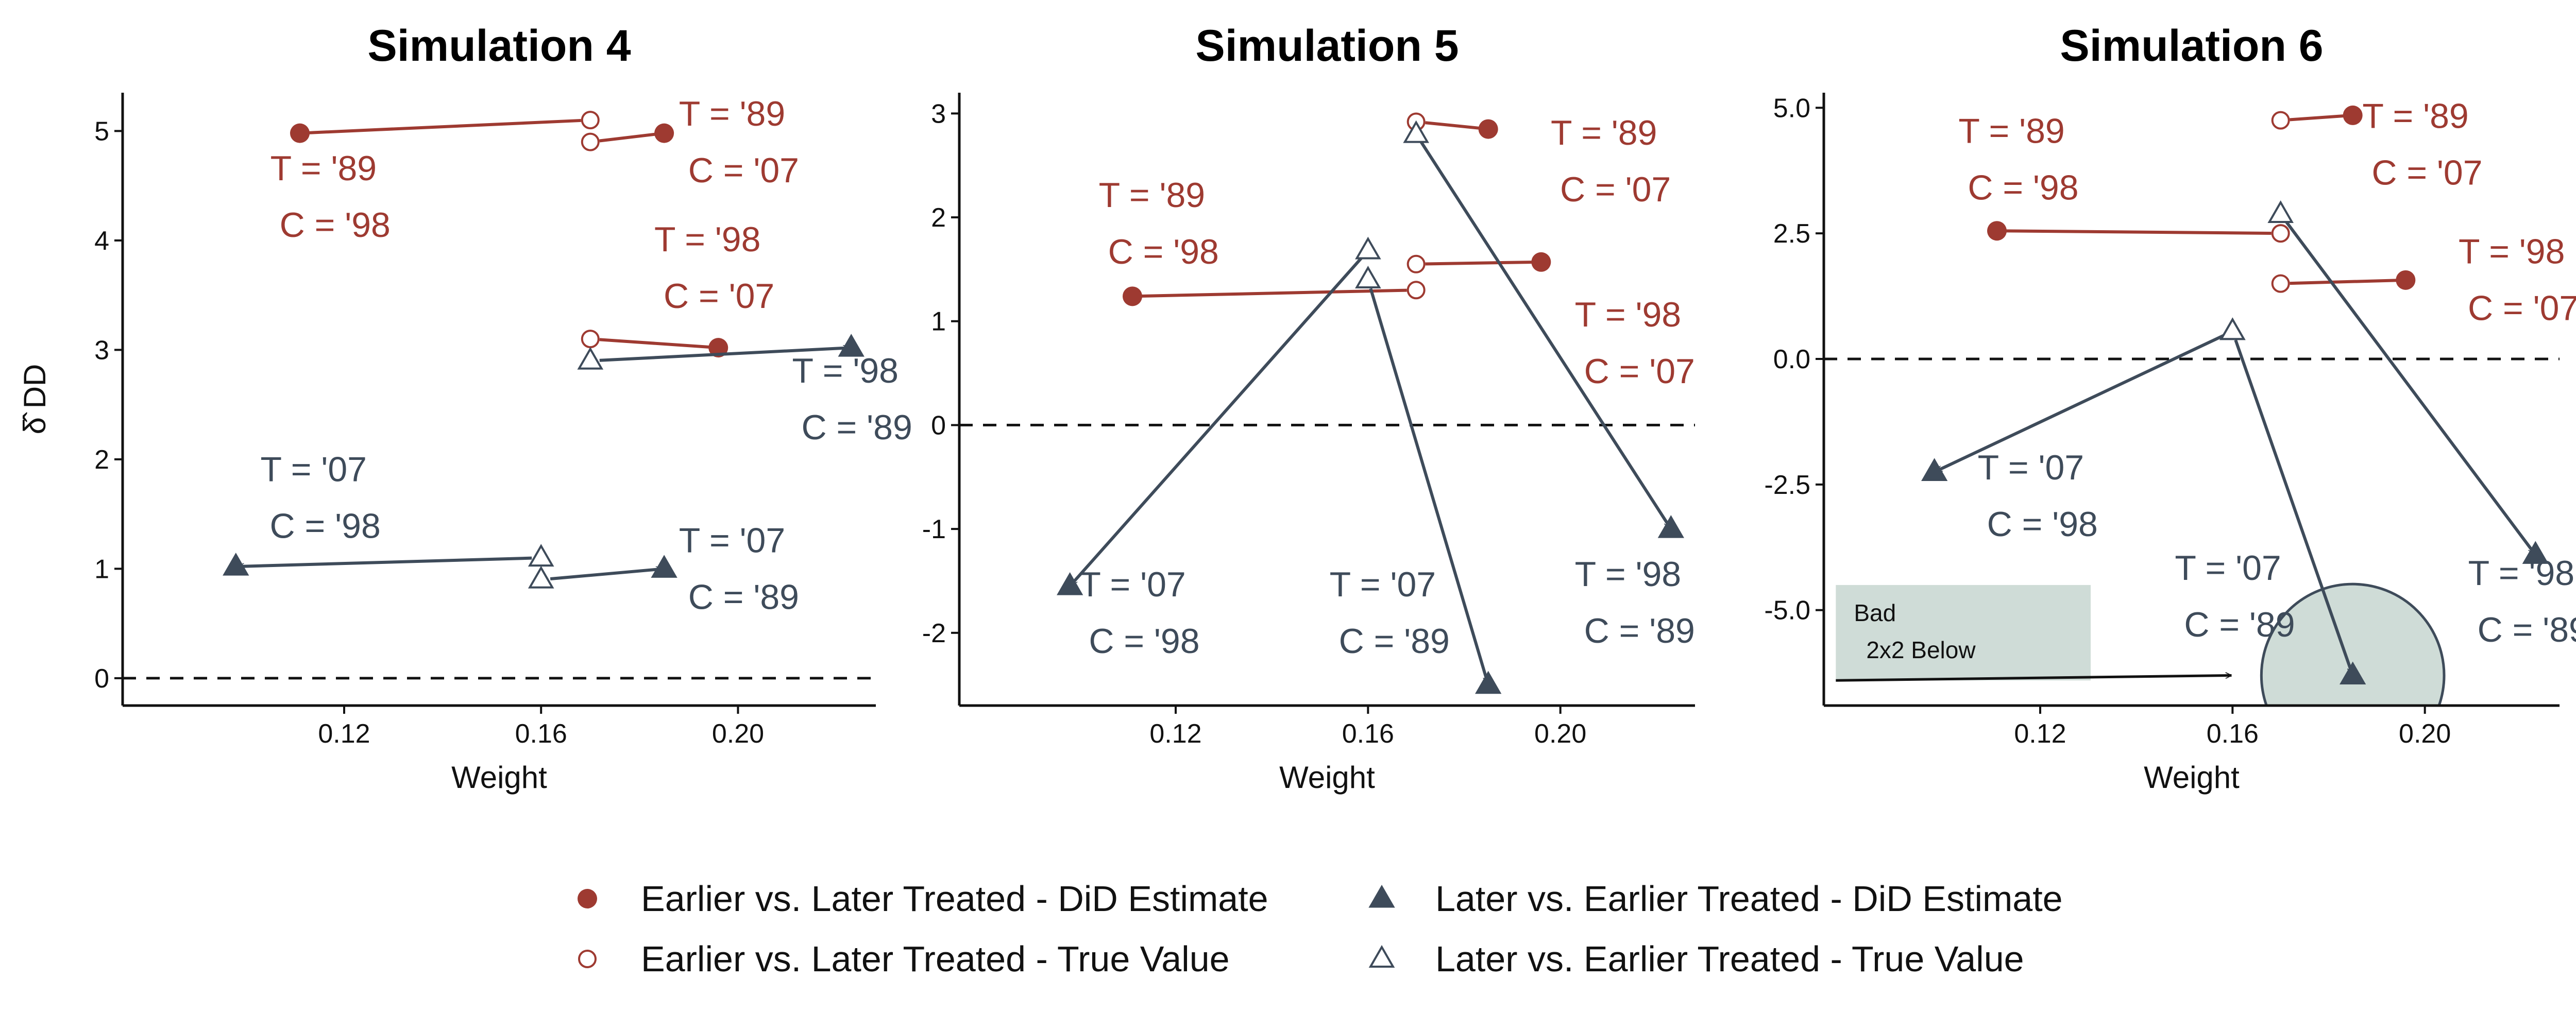 The width and height of the screenshot is (2576, 1030). What do you see at coordinates (2033, 678) in the screenshot?
I see `note-arrow` at bounding box center [2033, 678].